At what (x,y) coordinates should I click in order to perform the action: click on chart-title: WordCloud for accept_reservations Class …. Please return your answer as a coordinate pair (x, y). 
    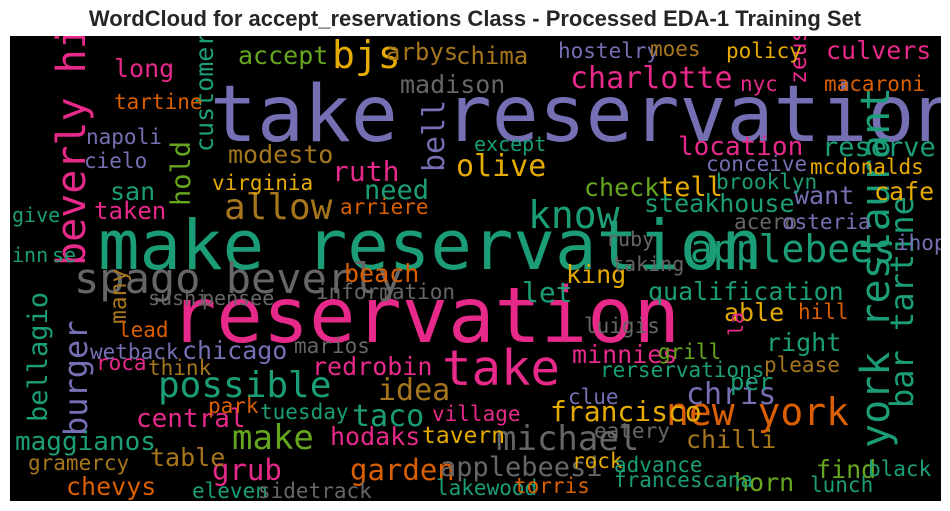
    Looking at the image, I should click on (475, 18).